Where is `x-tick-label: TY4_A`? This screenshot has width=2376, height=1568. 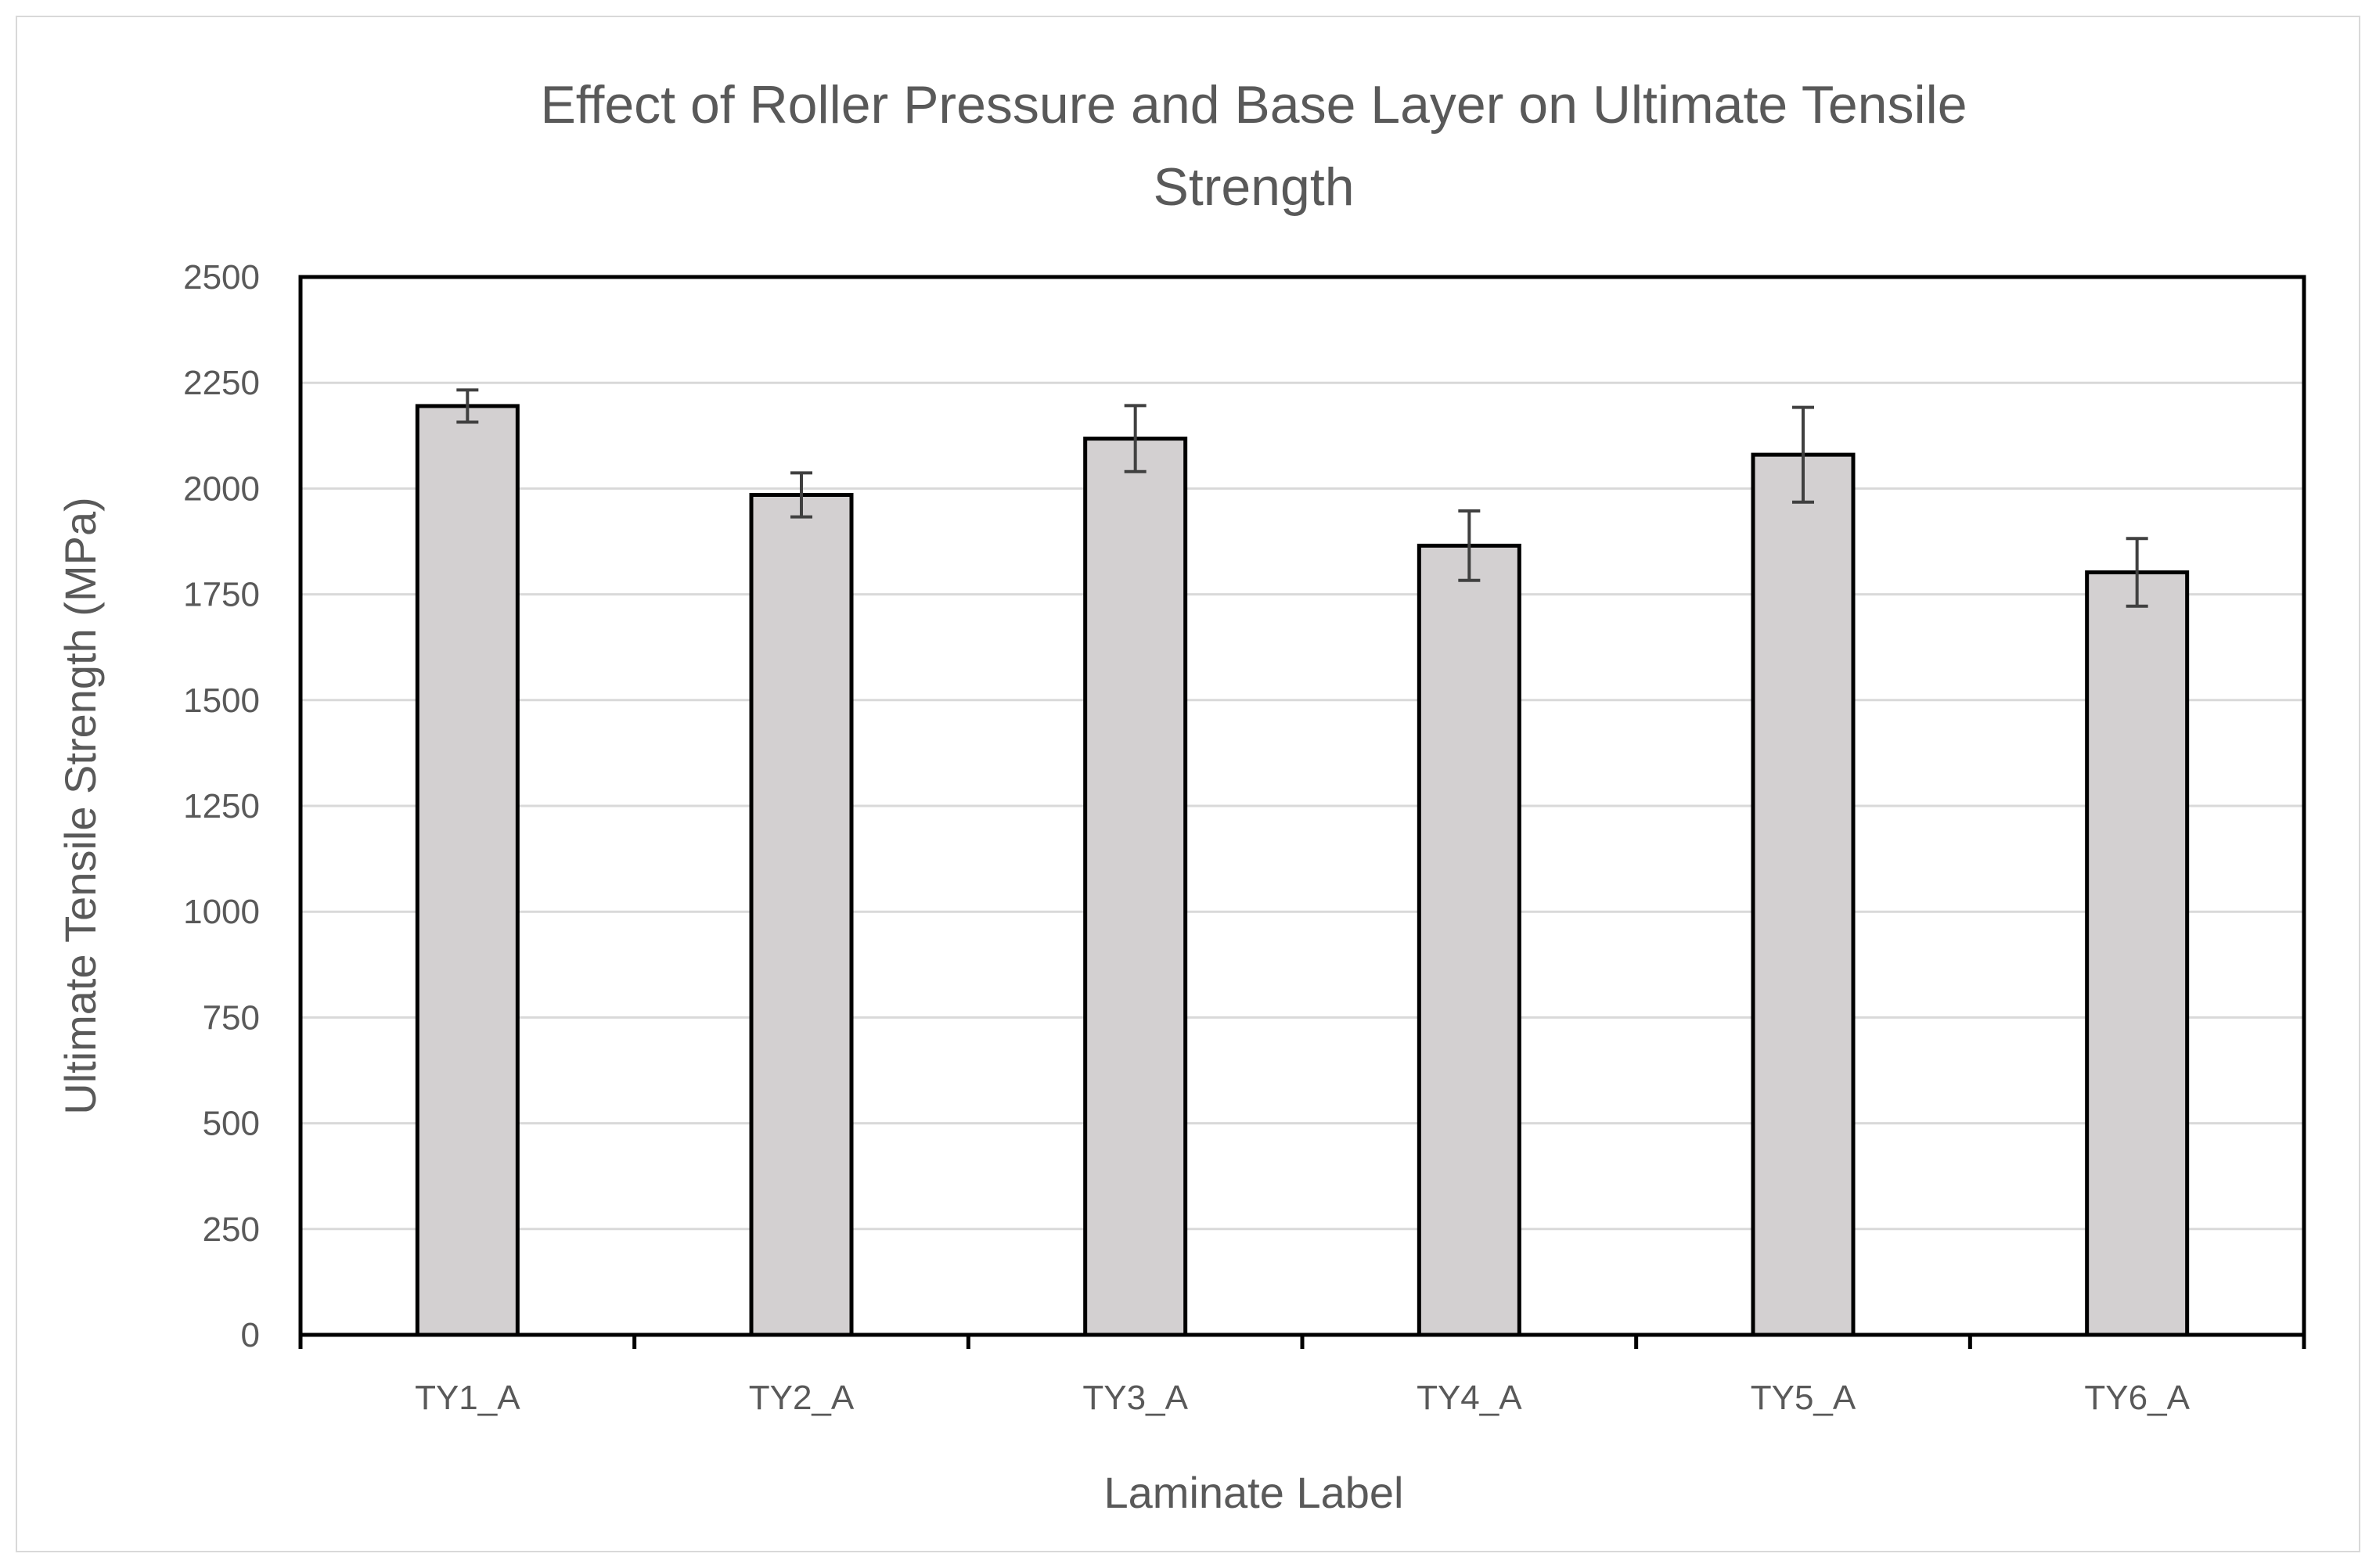 x-tick-label: TY4_A is located at coordinates (1469, 1398).